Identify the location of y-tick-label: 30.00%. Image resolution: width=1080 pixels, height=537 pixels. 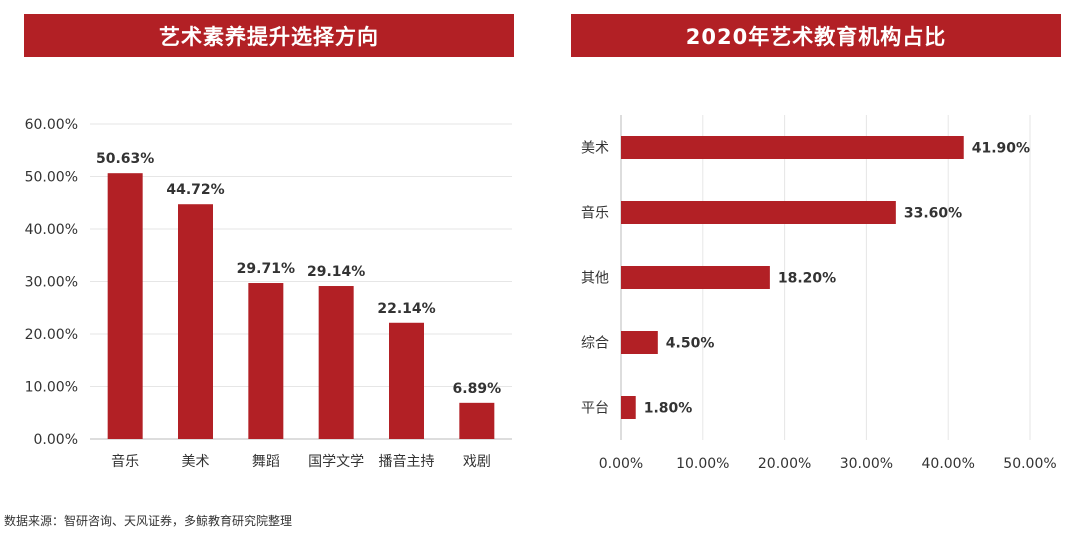
(51, 283).